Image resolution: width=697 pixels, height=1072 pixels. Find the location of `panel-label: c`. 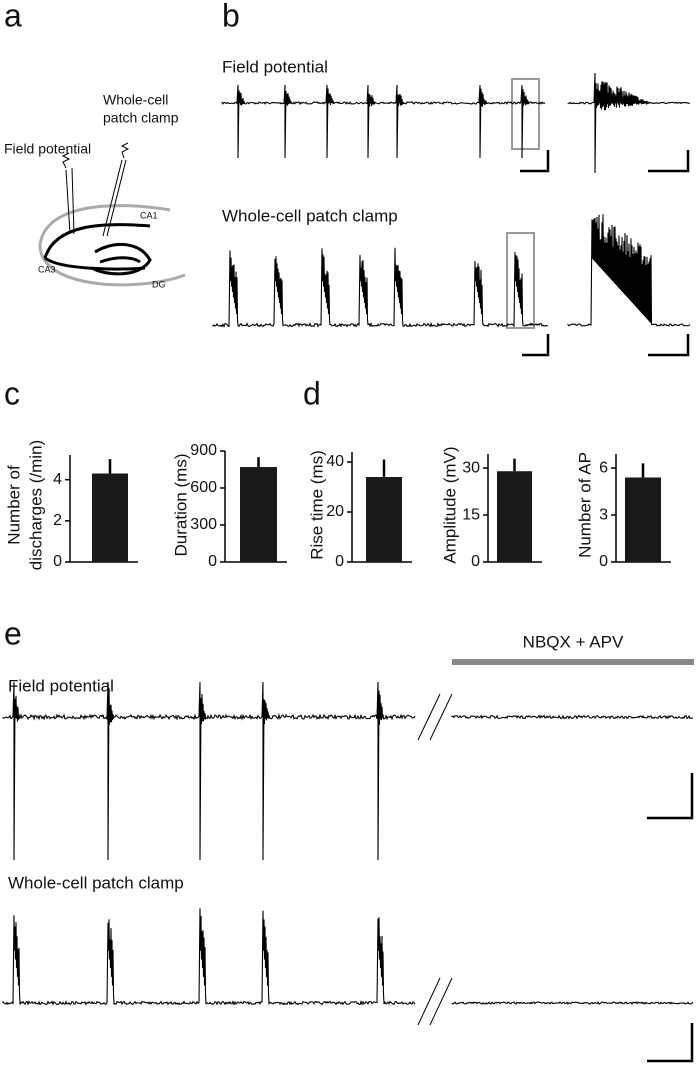

panel-label: c is located at coordinates (12, 393).